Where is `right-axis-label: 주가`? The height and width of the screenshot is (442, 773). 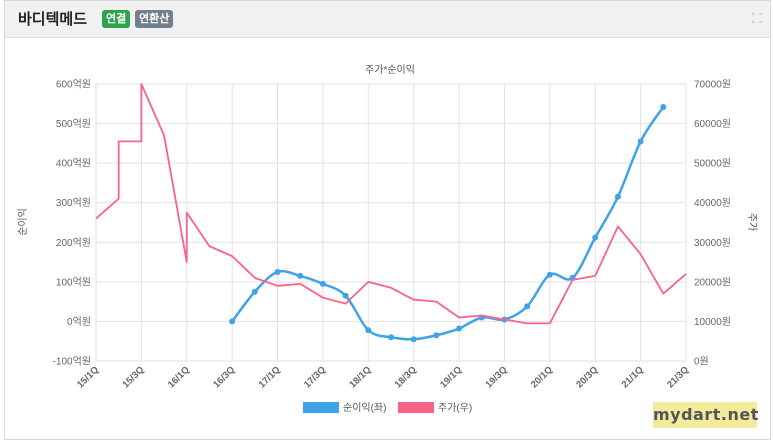
right-axis-label: 주가 is located at coordinates (752, 222).